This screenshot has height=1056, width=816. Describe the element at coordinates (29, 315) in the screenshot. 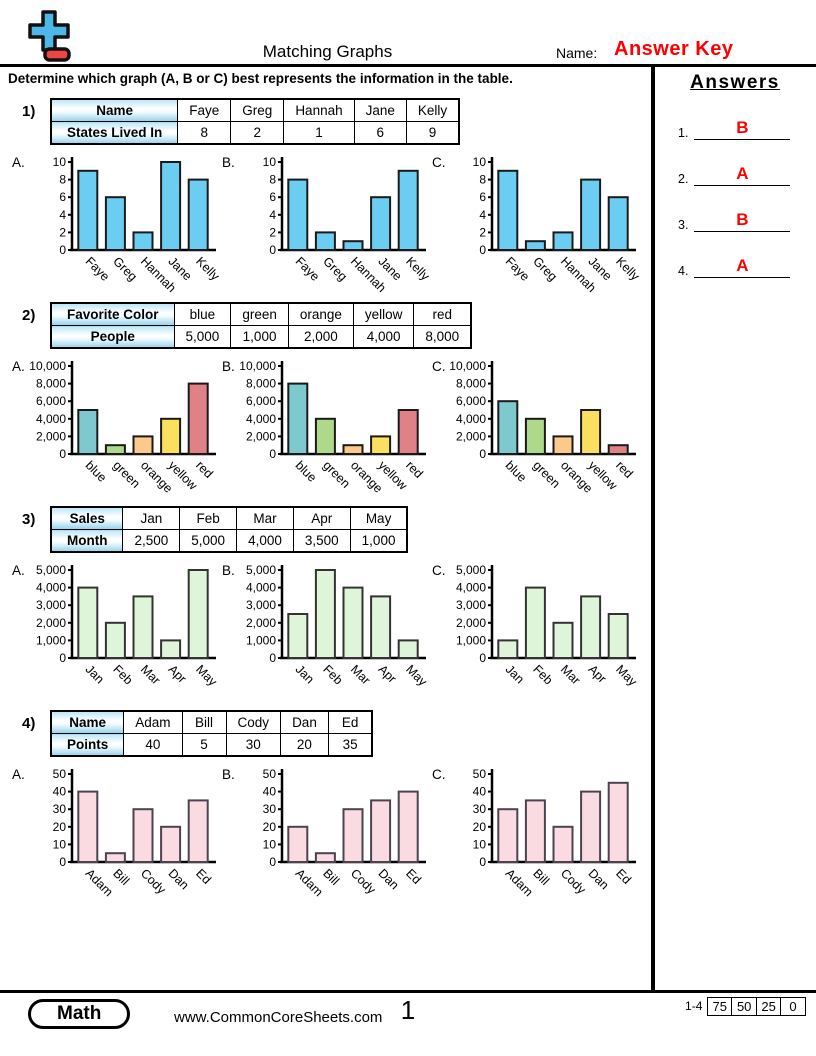

I see `problem-number: 2)` at that location.